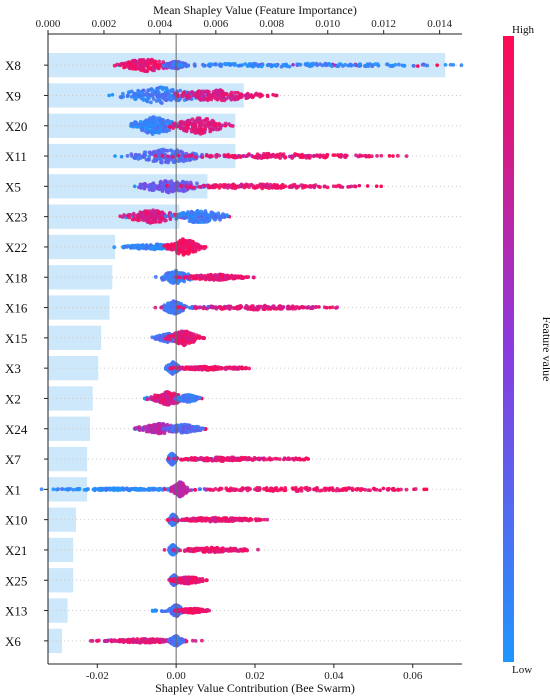 The width and height of the screenshot is (550, 698). I want to click on swarm-x16, so click(255, 307).